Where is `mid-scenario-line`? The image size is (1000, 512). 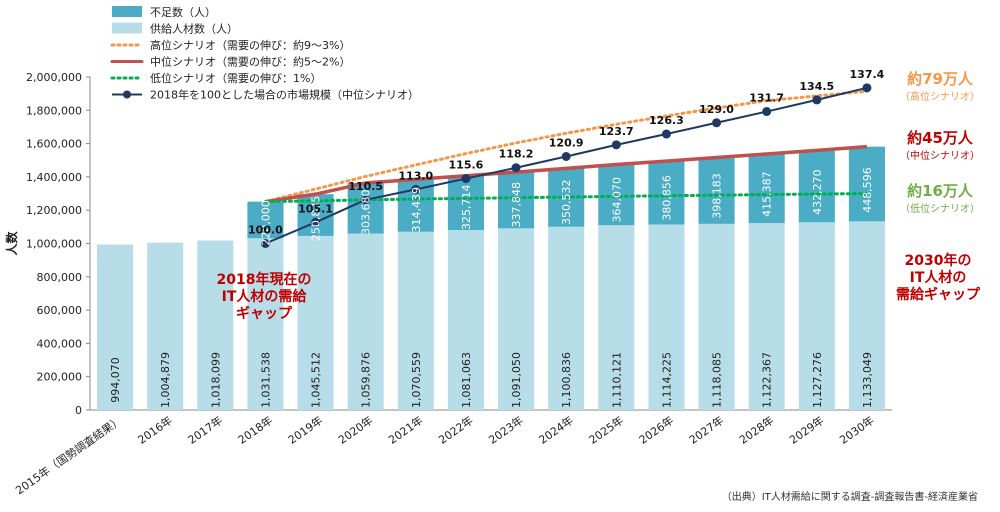 mid-scenario-line is located at coordinates (566, 174).